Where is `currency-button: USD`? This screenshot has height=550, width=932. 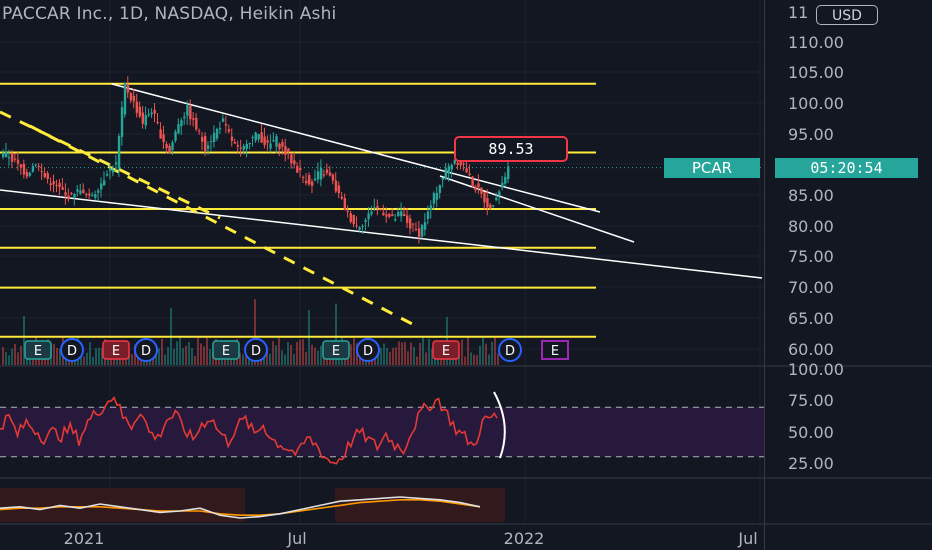
currency-button: USD is located at coordinates (847, 15).